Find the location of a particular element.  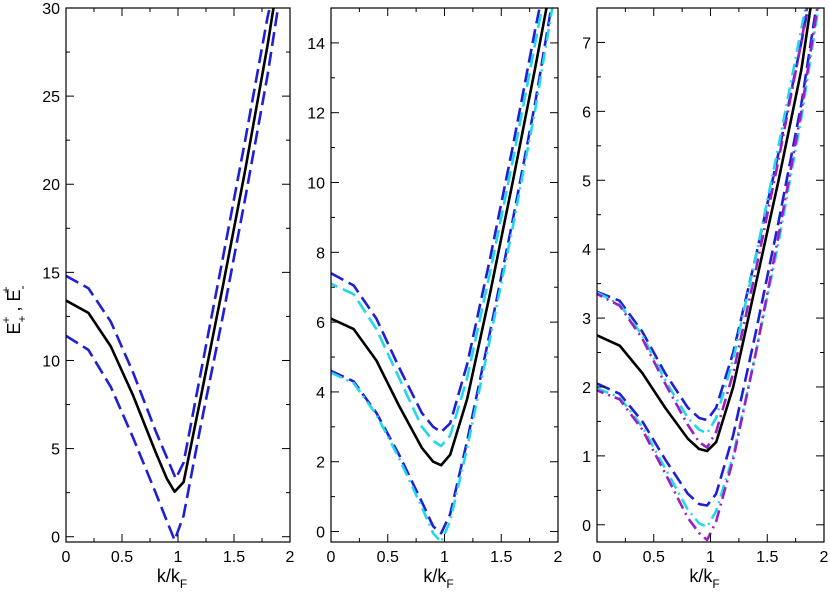

y-tick-label: 14 is located at coordinates (316, 44).